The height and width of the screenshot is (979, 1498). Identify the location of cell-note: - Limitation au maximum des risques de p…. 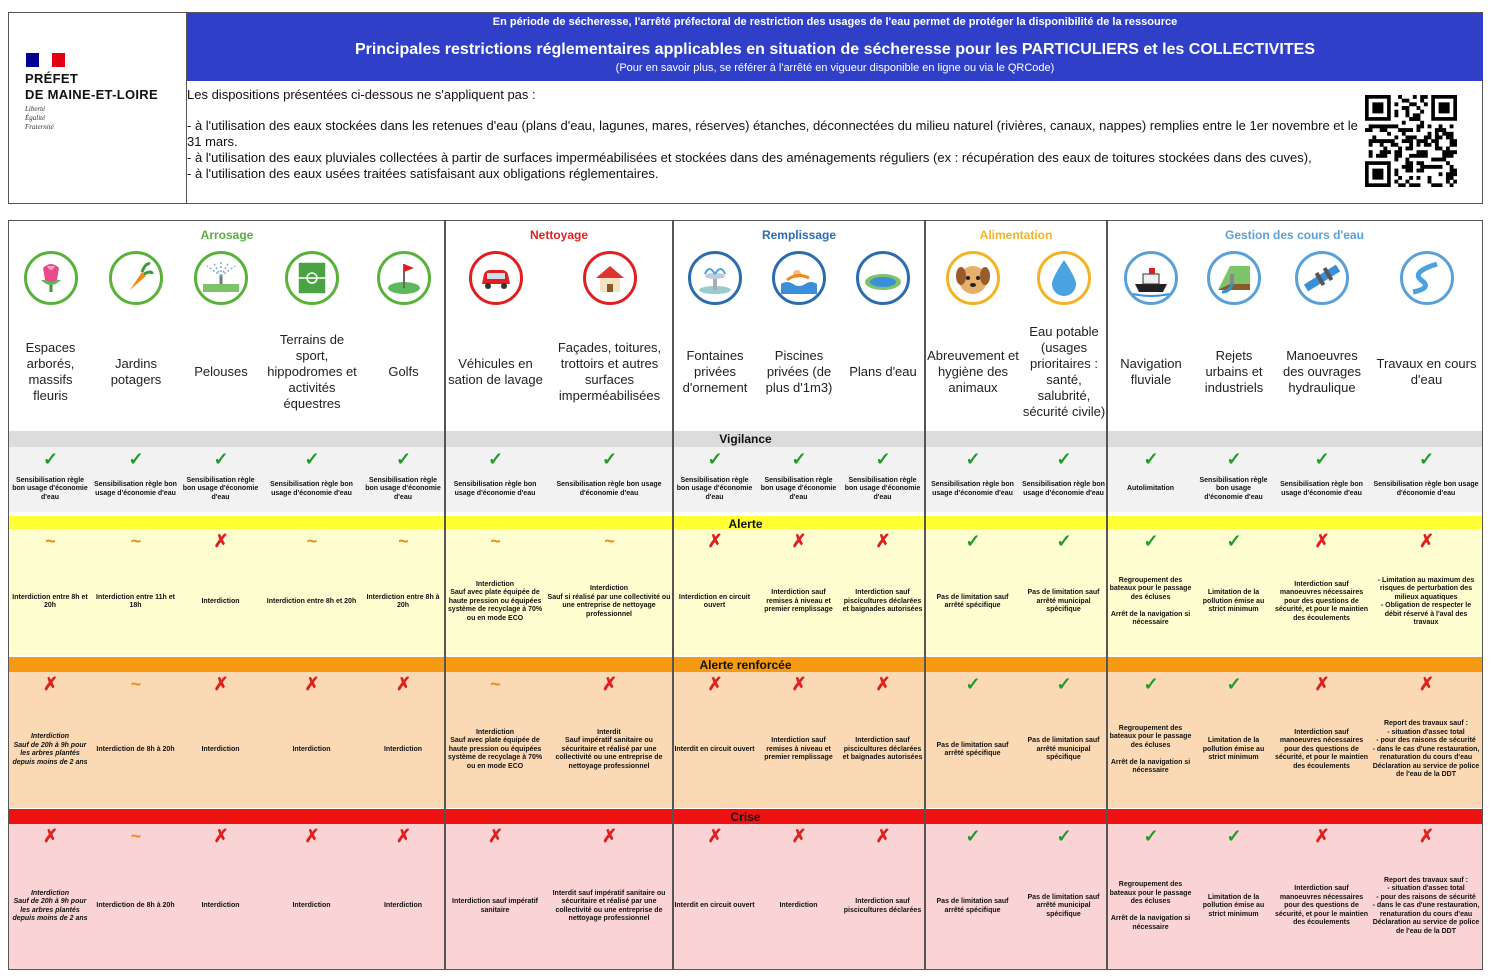
(1426, 601).